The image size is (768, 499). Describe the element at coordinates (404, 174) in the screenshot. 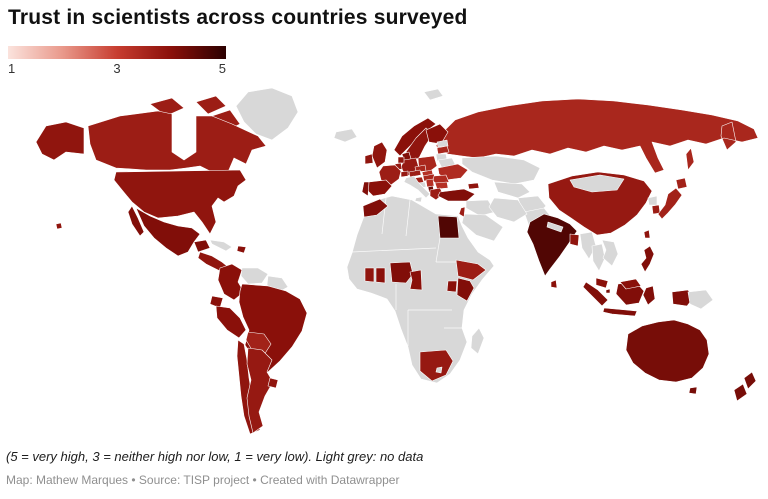

I see `map-region-switzerland: Switzerland` at that location.